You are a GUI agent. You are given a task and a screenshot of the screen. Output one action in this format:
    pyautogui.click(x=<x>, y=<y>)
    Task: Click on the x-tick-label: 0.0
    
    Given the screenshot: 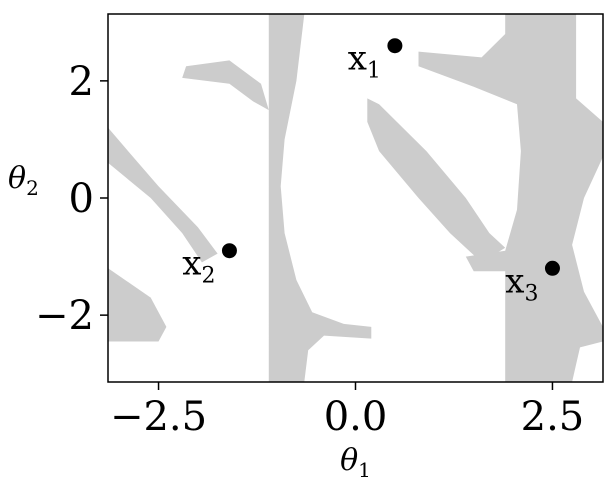 What is the action you would take?
    pyautogui.click(x=356, y=417)
    